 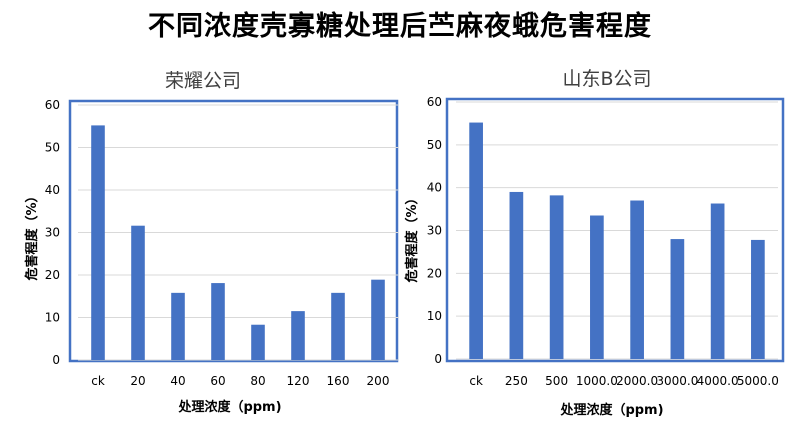 I want to click on x-tick-label-80: 80, so click(x=257, y=381).